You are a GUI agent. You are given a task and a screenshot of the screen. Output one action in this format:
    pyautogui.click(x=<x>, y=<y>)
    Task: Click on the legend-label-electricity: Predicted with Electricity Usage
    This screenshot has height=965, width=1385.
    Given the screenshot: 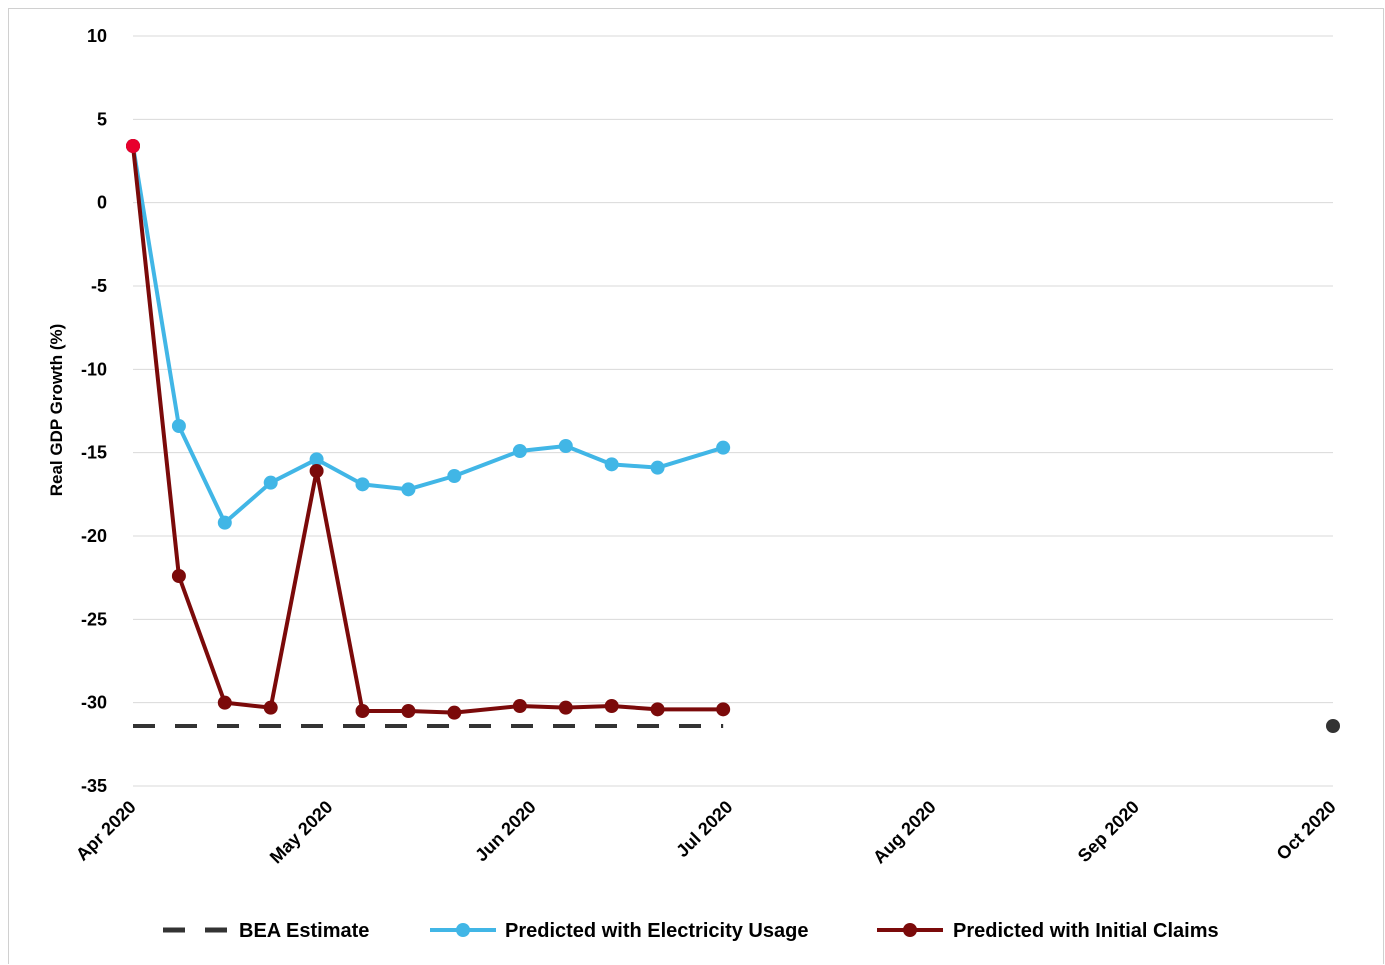 What is the action you would take?
    pyautogui.click(x=656, y=931)
    